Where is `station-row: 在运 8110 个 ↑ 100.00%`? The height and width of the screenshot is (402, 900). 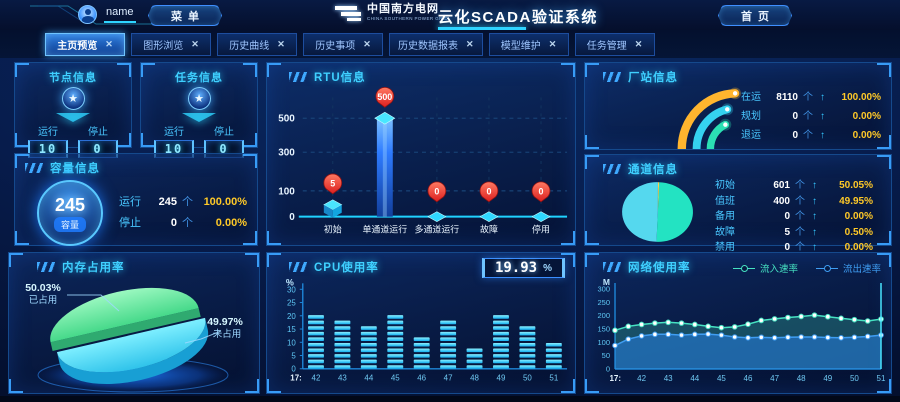
station-row: 在运 8110 个 ↑ 100.00% is located at coordinates (811, 98).